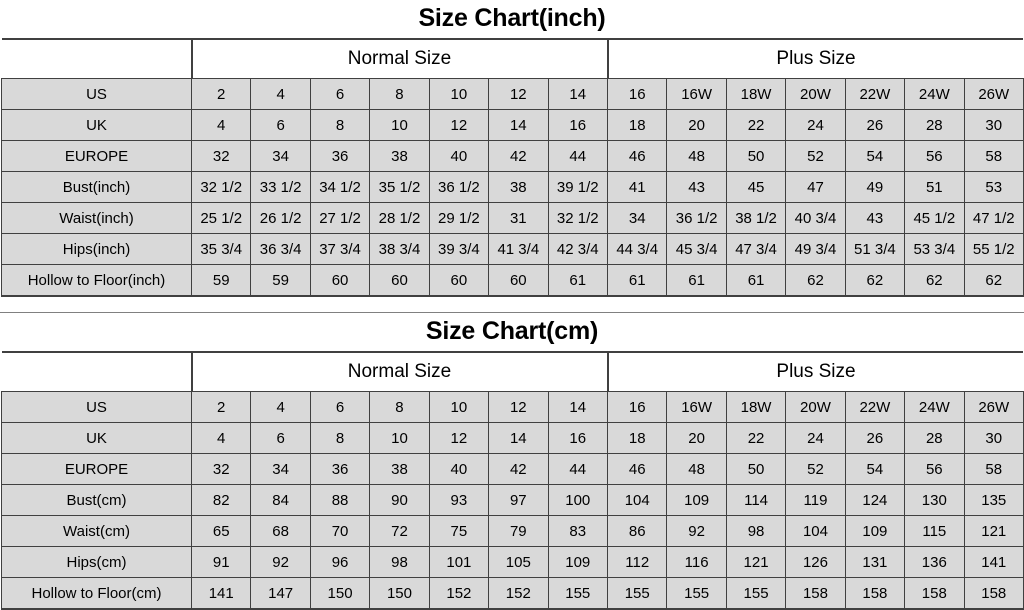  Describe the element at coordinates (97, 59) in the screenshot. I see `corner-blank-cell` at that location.